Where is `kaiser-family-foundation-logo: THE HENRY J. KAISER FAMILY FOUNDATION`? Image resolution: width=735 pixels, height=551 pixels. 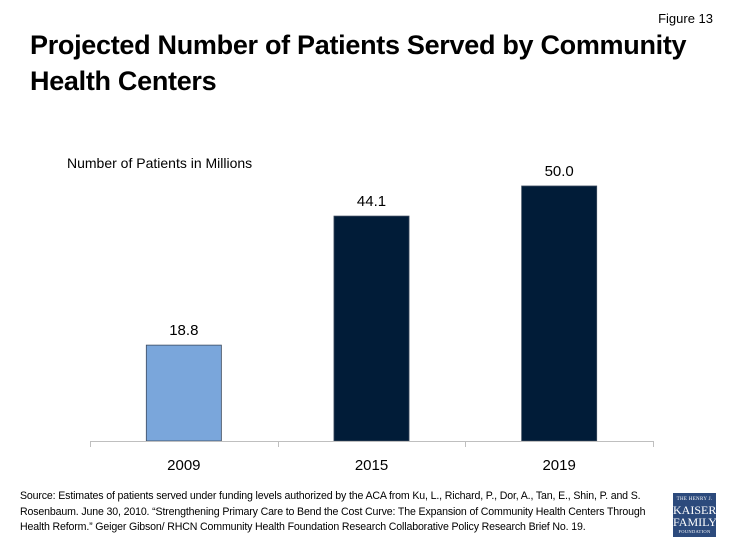 kaiser-family-foundation-logo: THE HENRY J. KAISER FAMILY FOUNDATION is located at coordinates (695, 515).